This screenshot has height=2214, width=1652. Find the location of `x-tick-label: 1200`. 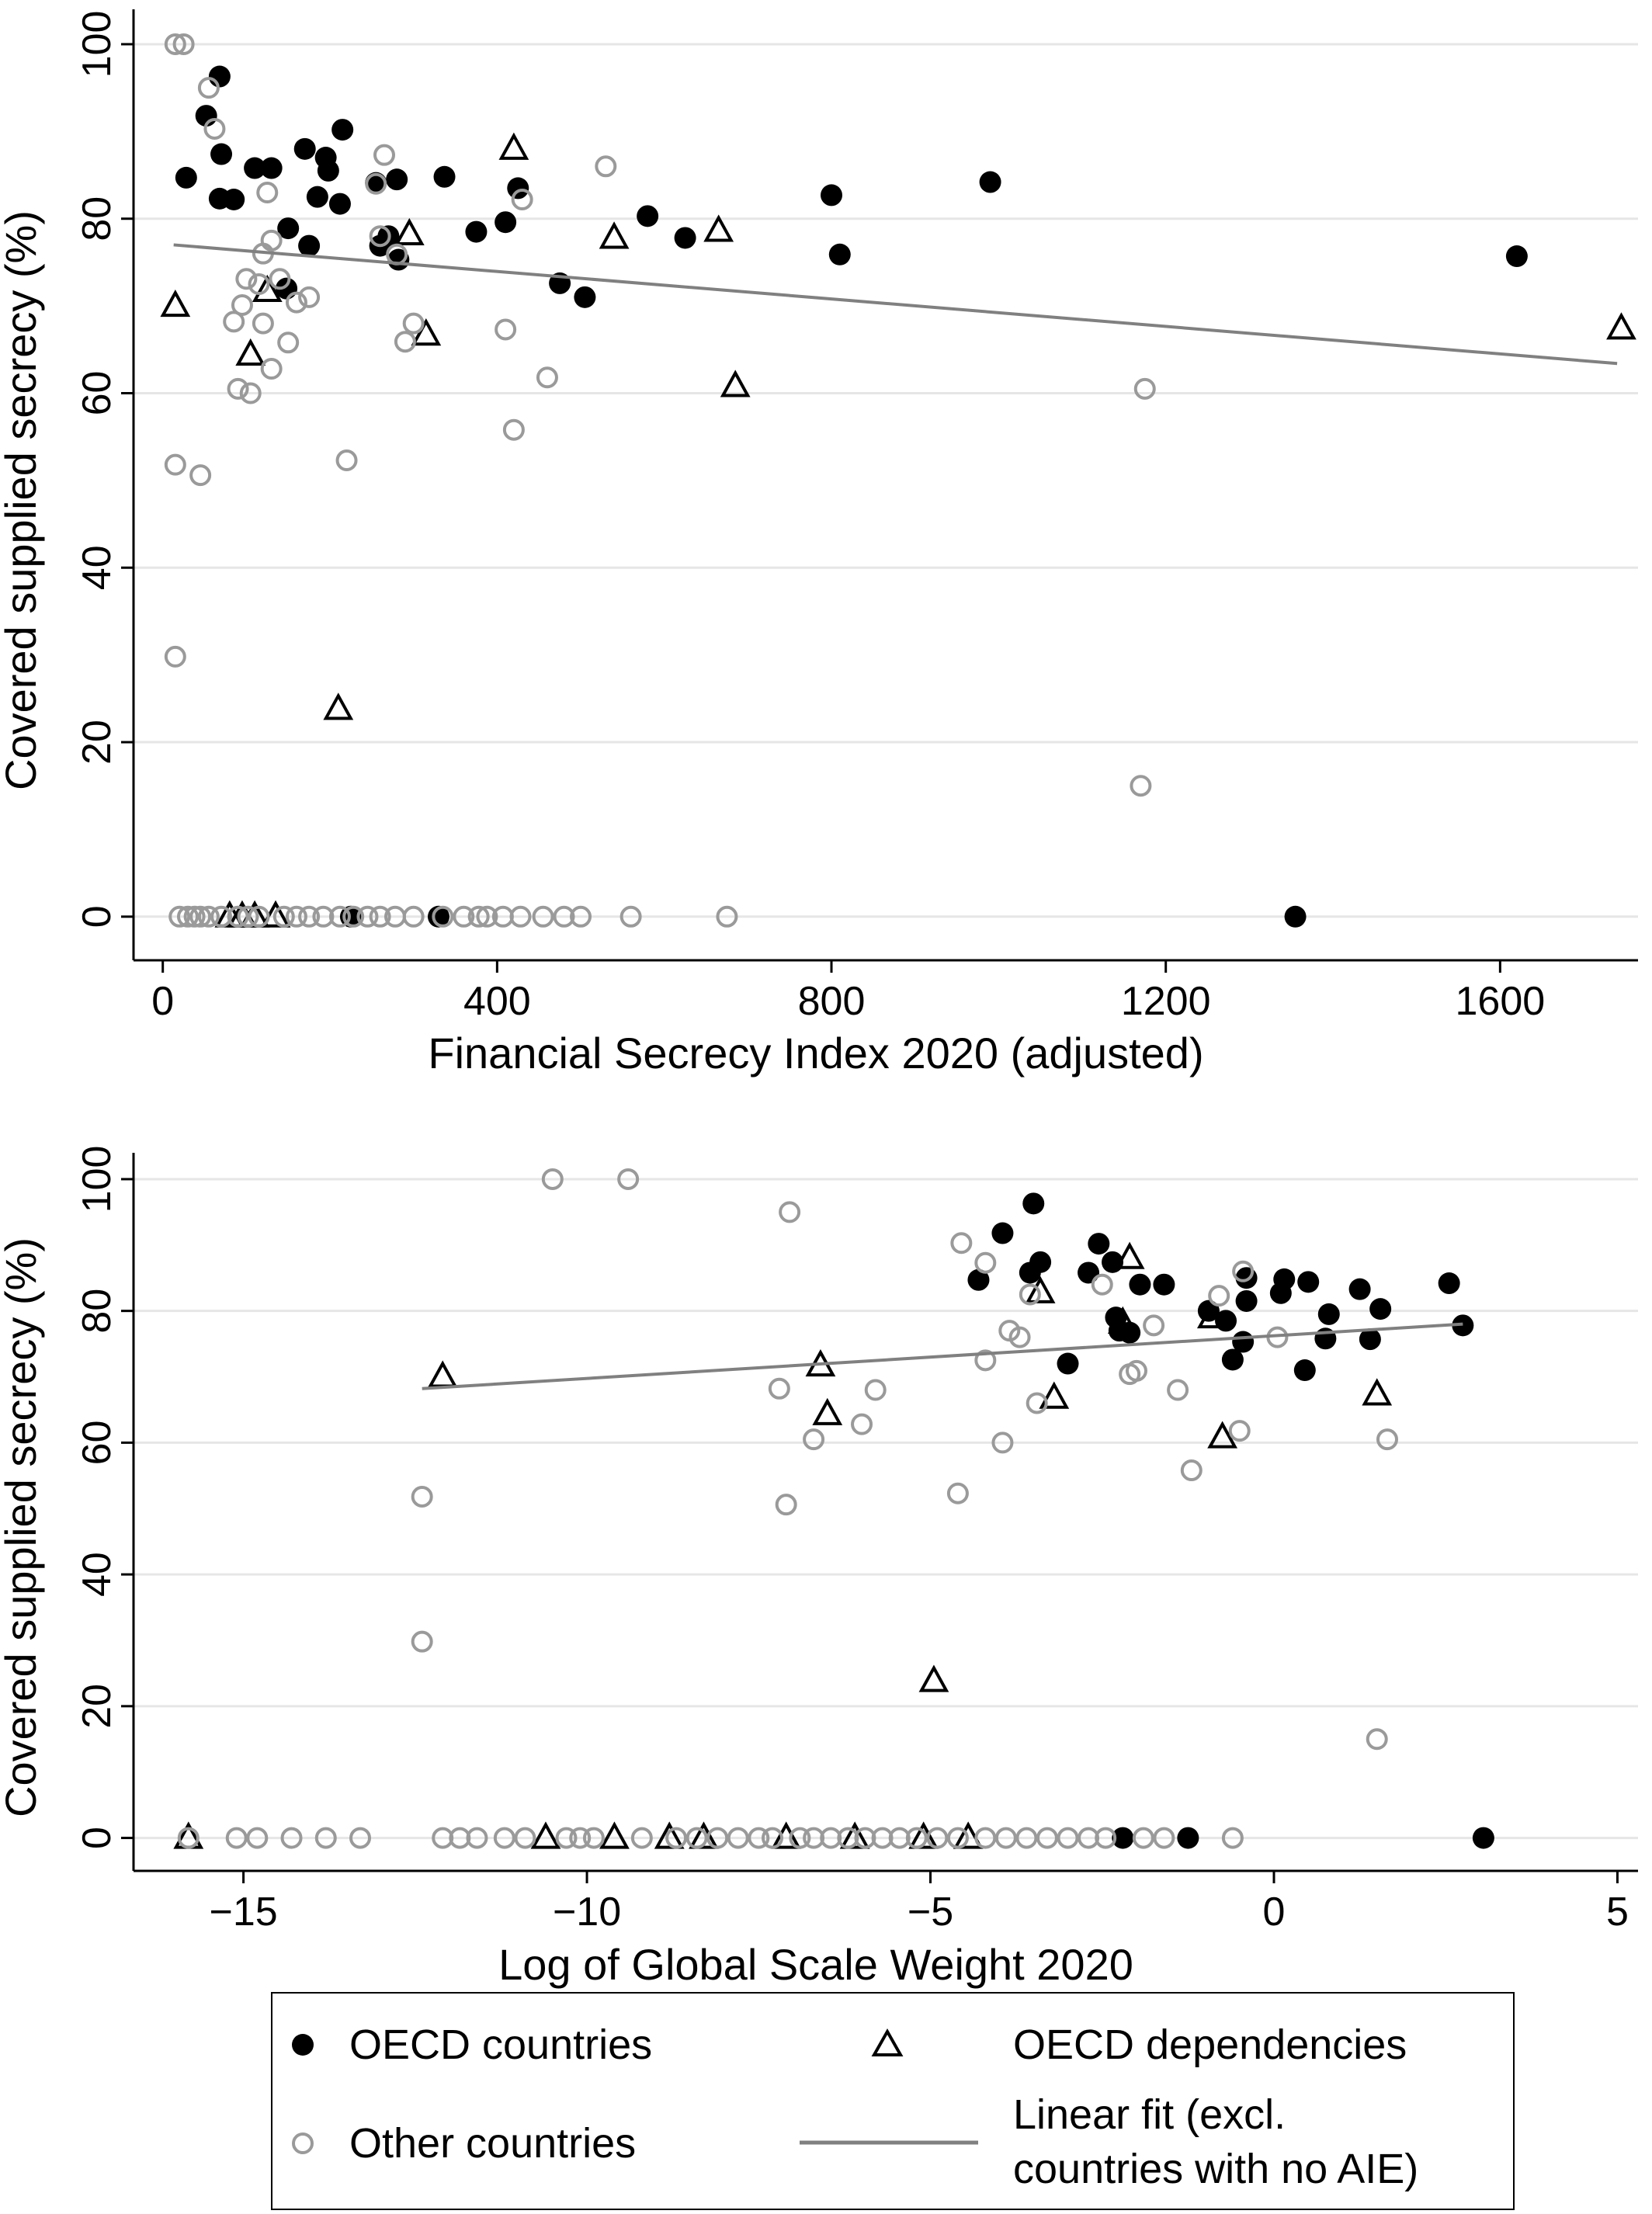

x-tick-label: 1200 is located at coordinates (1166, 1001).